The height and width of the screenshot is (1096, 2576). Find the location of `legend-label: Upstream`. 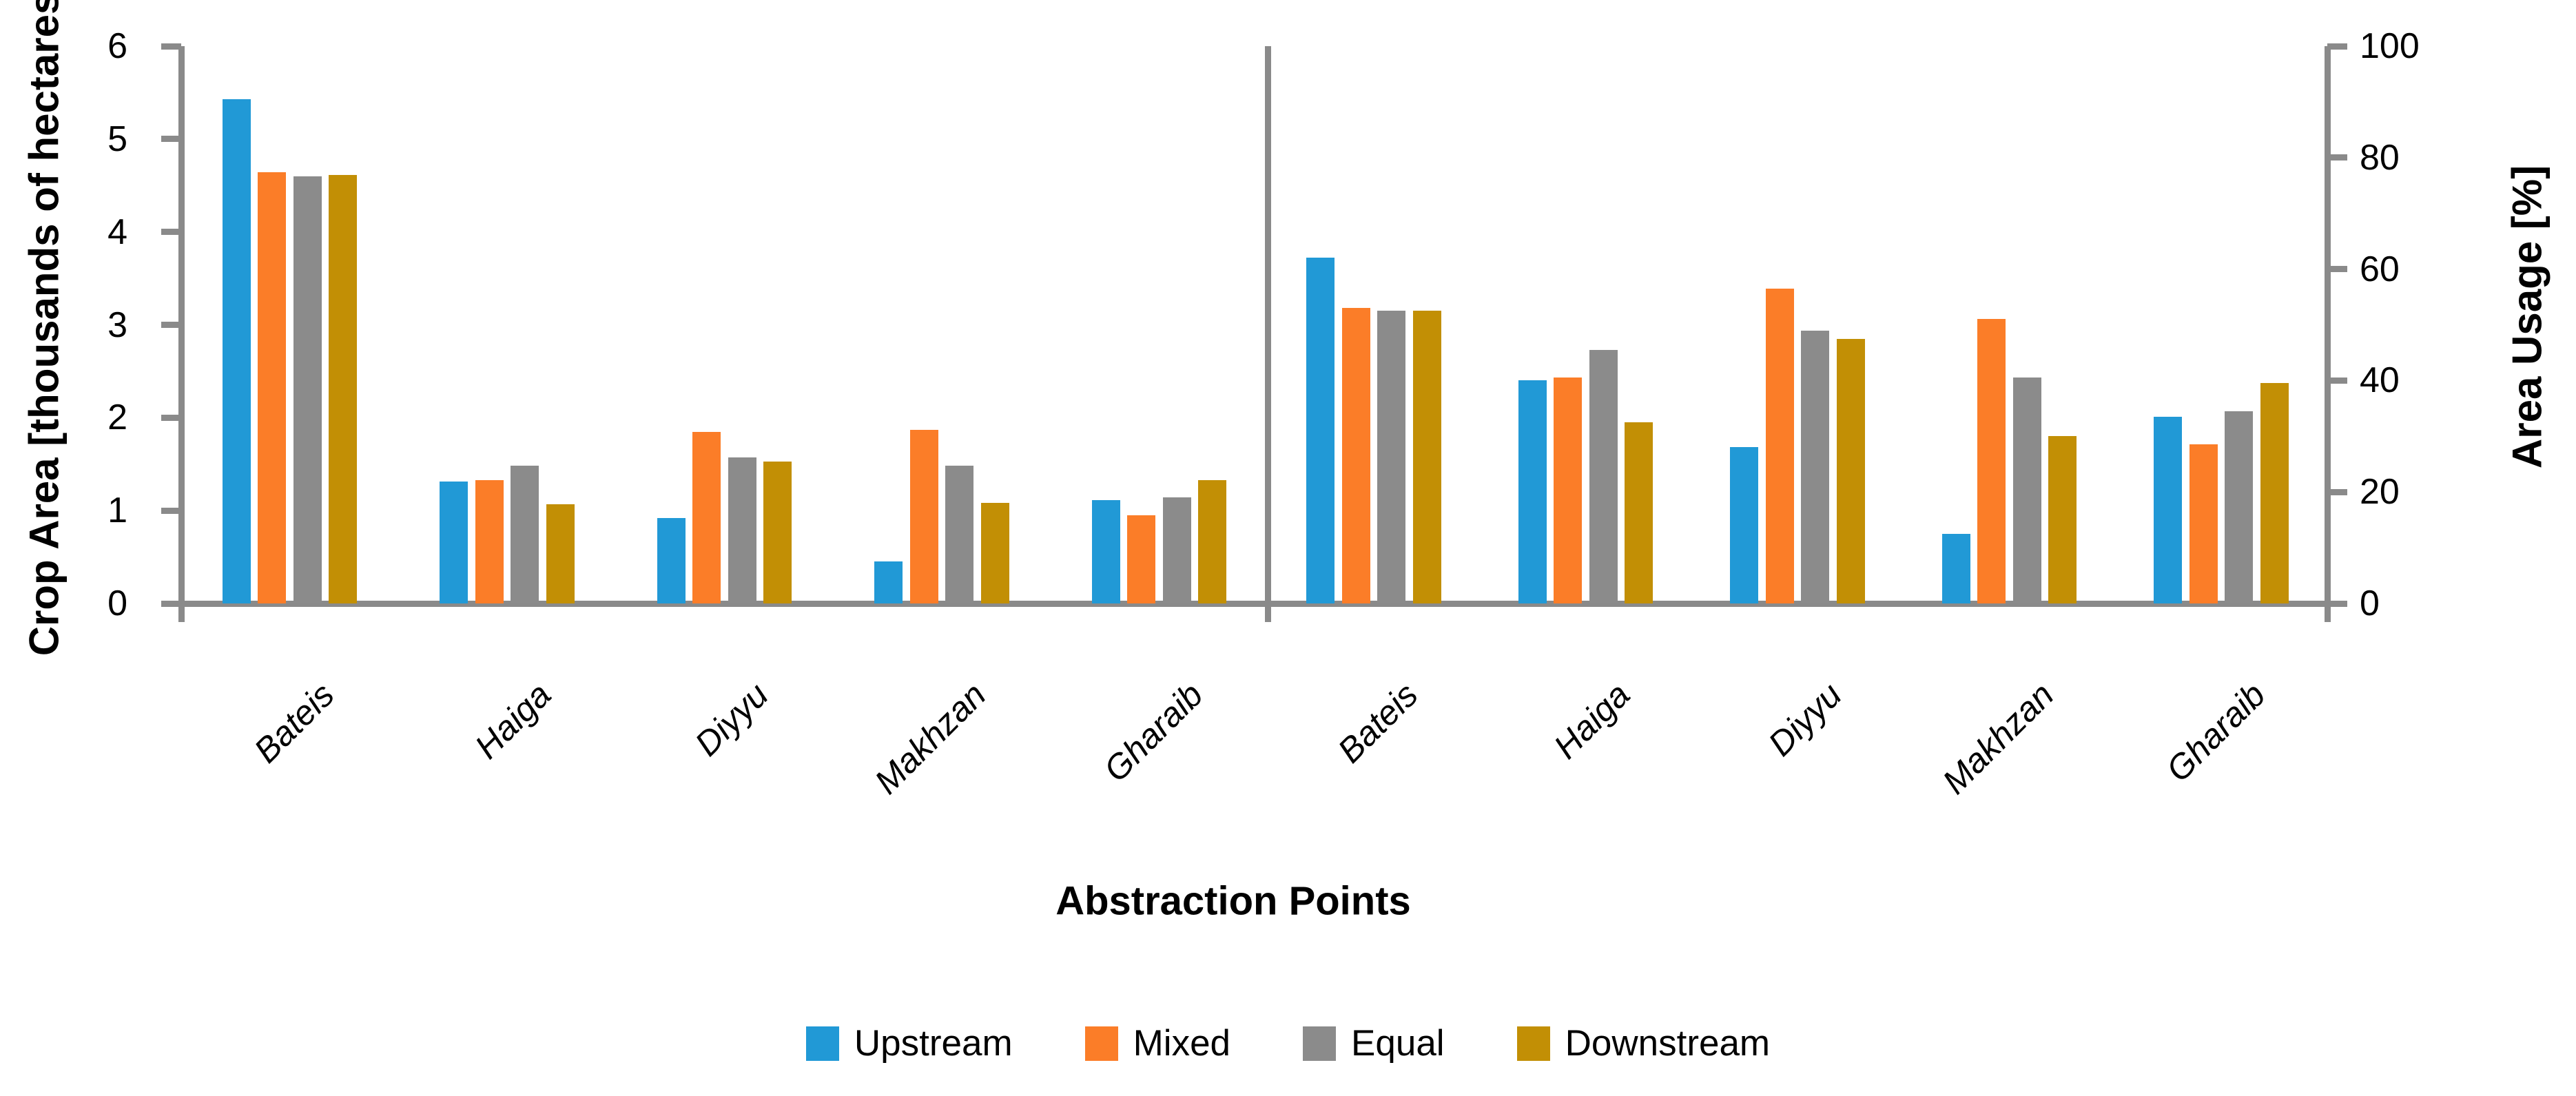

legend-label: Upstream is located at coordinates (933, 1043).